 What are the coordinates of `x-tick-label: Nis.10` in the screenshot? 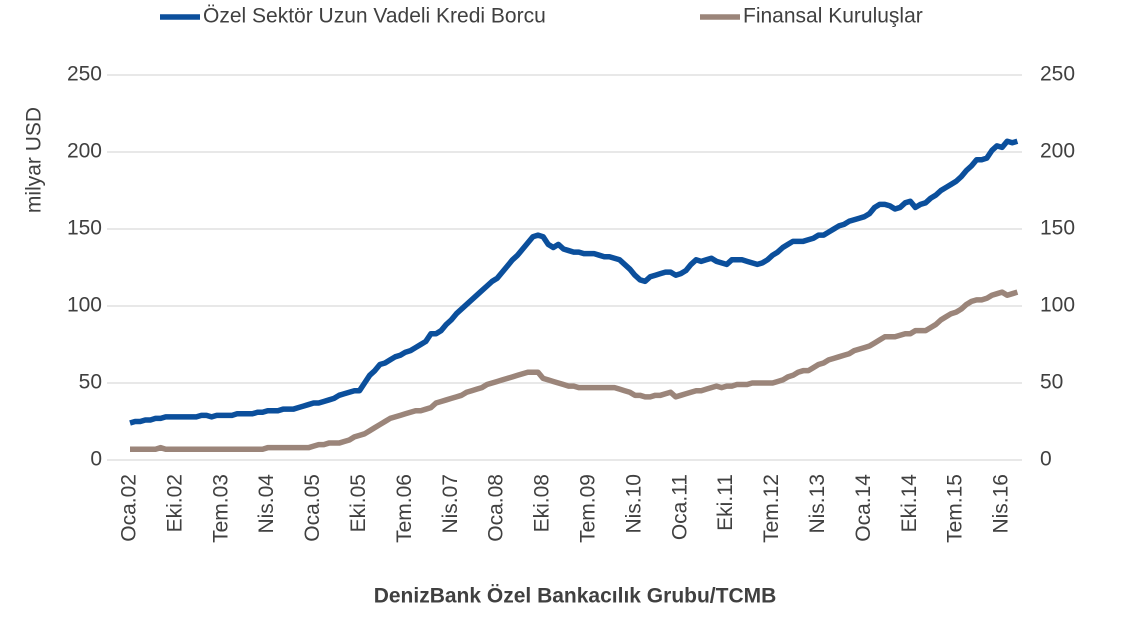 It's located at (633, 504).